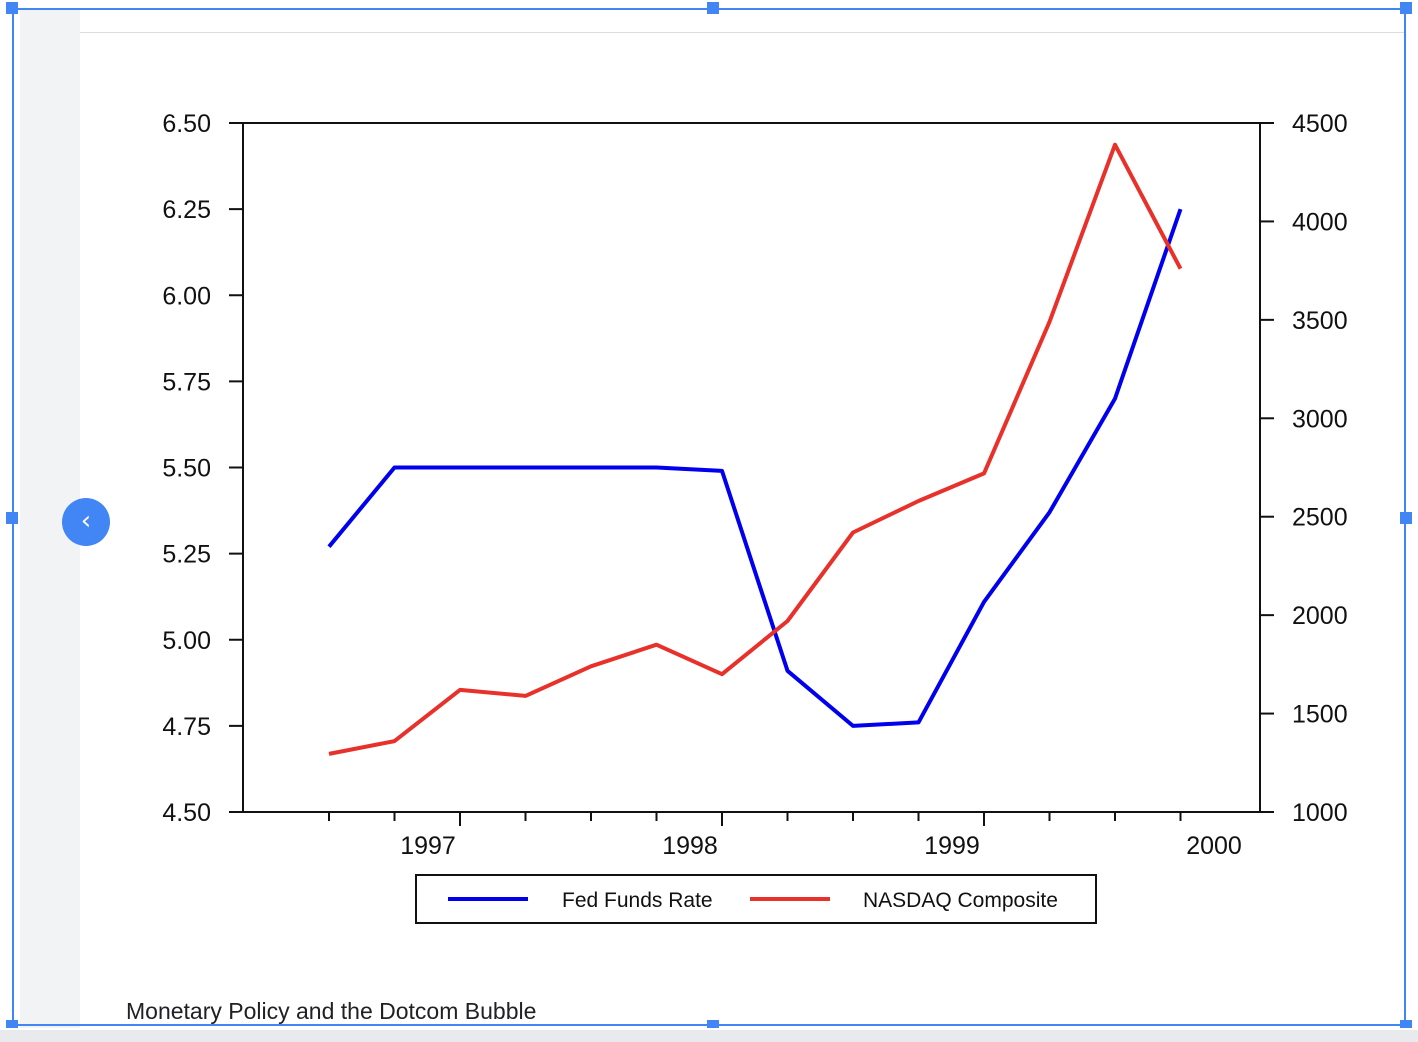 Image resolution: width=1418 pixels, height=1042 pixels. I want to click on x-tick-label: 1998, so click(690, 846).